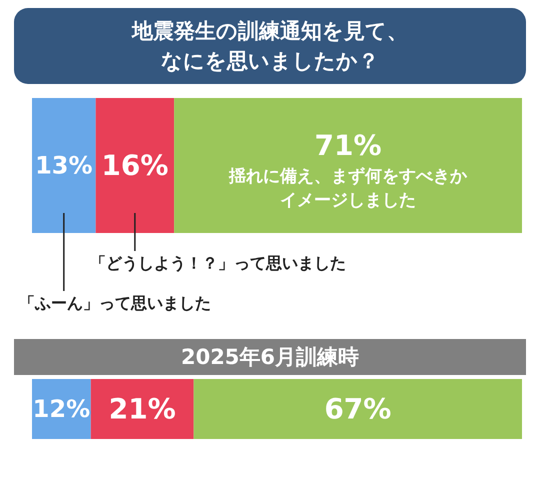 The image size is (540, 500). What do you see at coordinates (348, 188) in the screenshot?
I see `series-label: 揺れに備え、まず何をすべきかイメージしました` at bounding box center [348, 188].